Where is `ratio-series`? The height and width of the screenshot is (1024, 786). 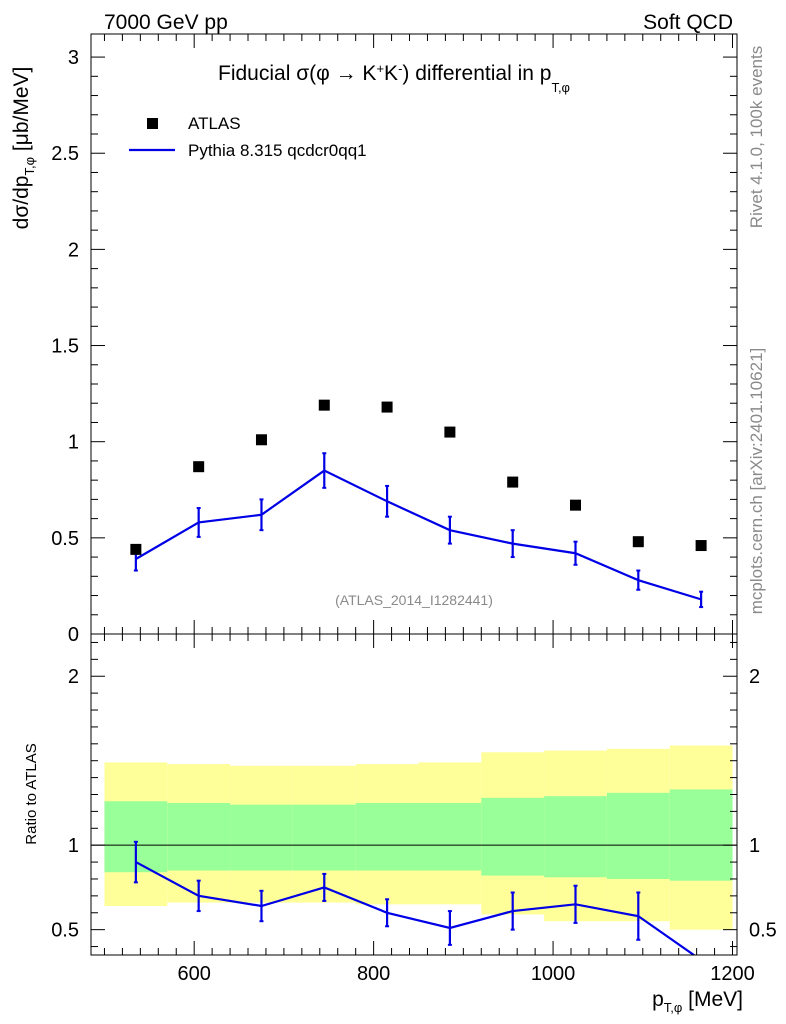 ratio-series is located at coordinates (414, 897).